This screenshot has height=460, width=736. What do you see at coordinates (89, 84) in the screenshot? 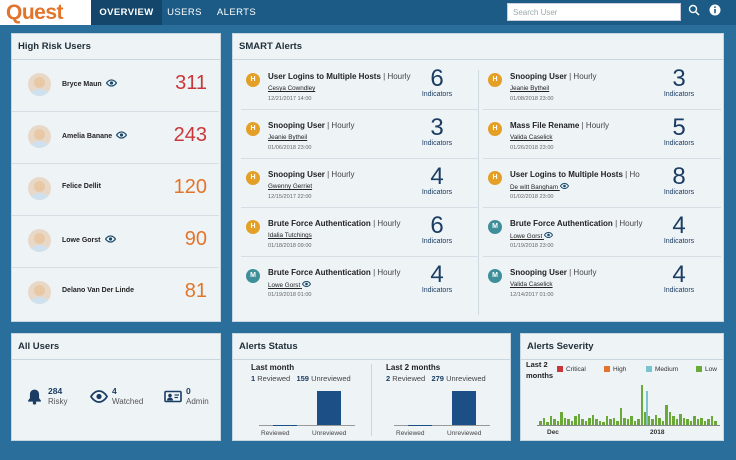
I see `user-name: Bryce Maun` at bounding box center [89, 84].